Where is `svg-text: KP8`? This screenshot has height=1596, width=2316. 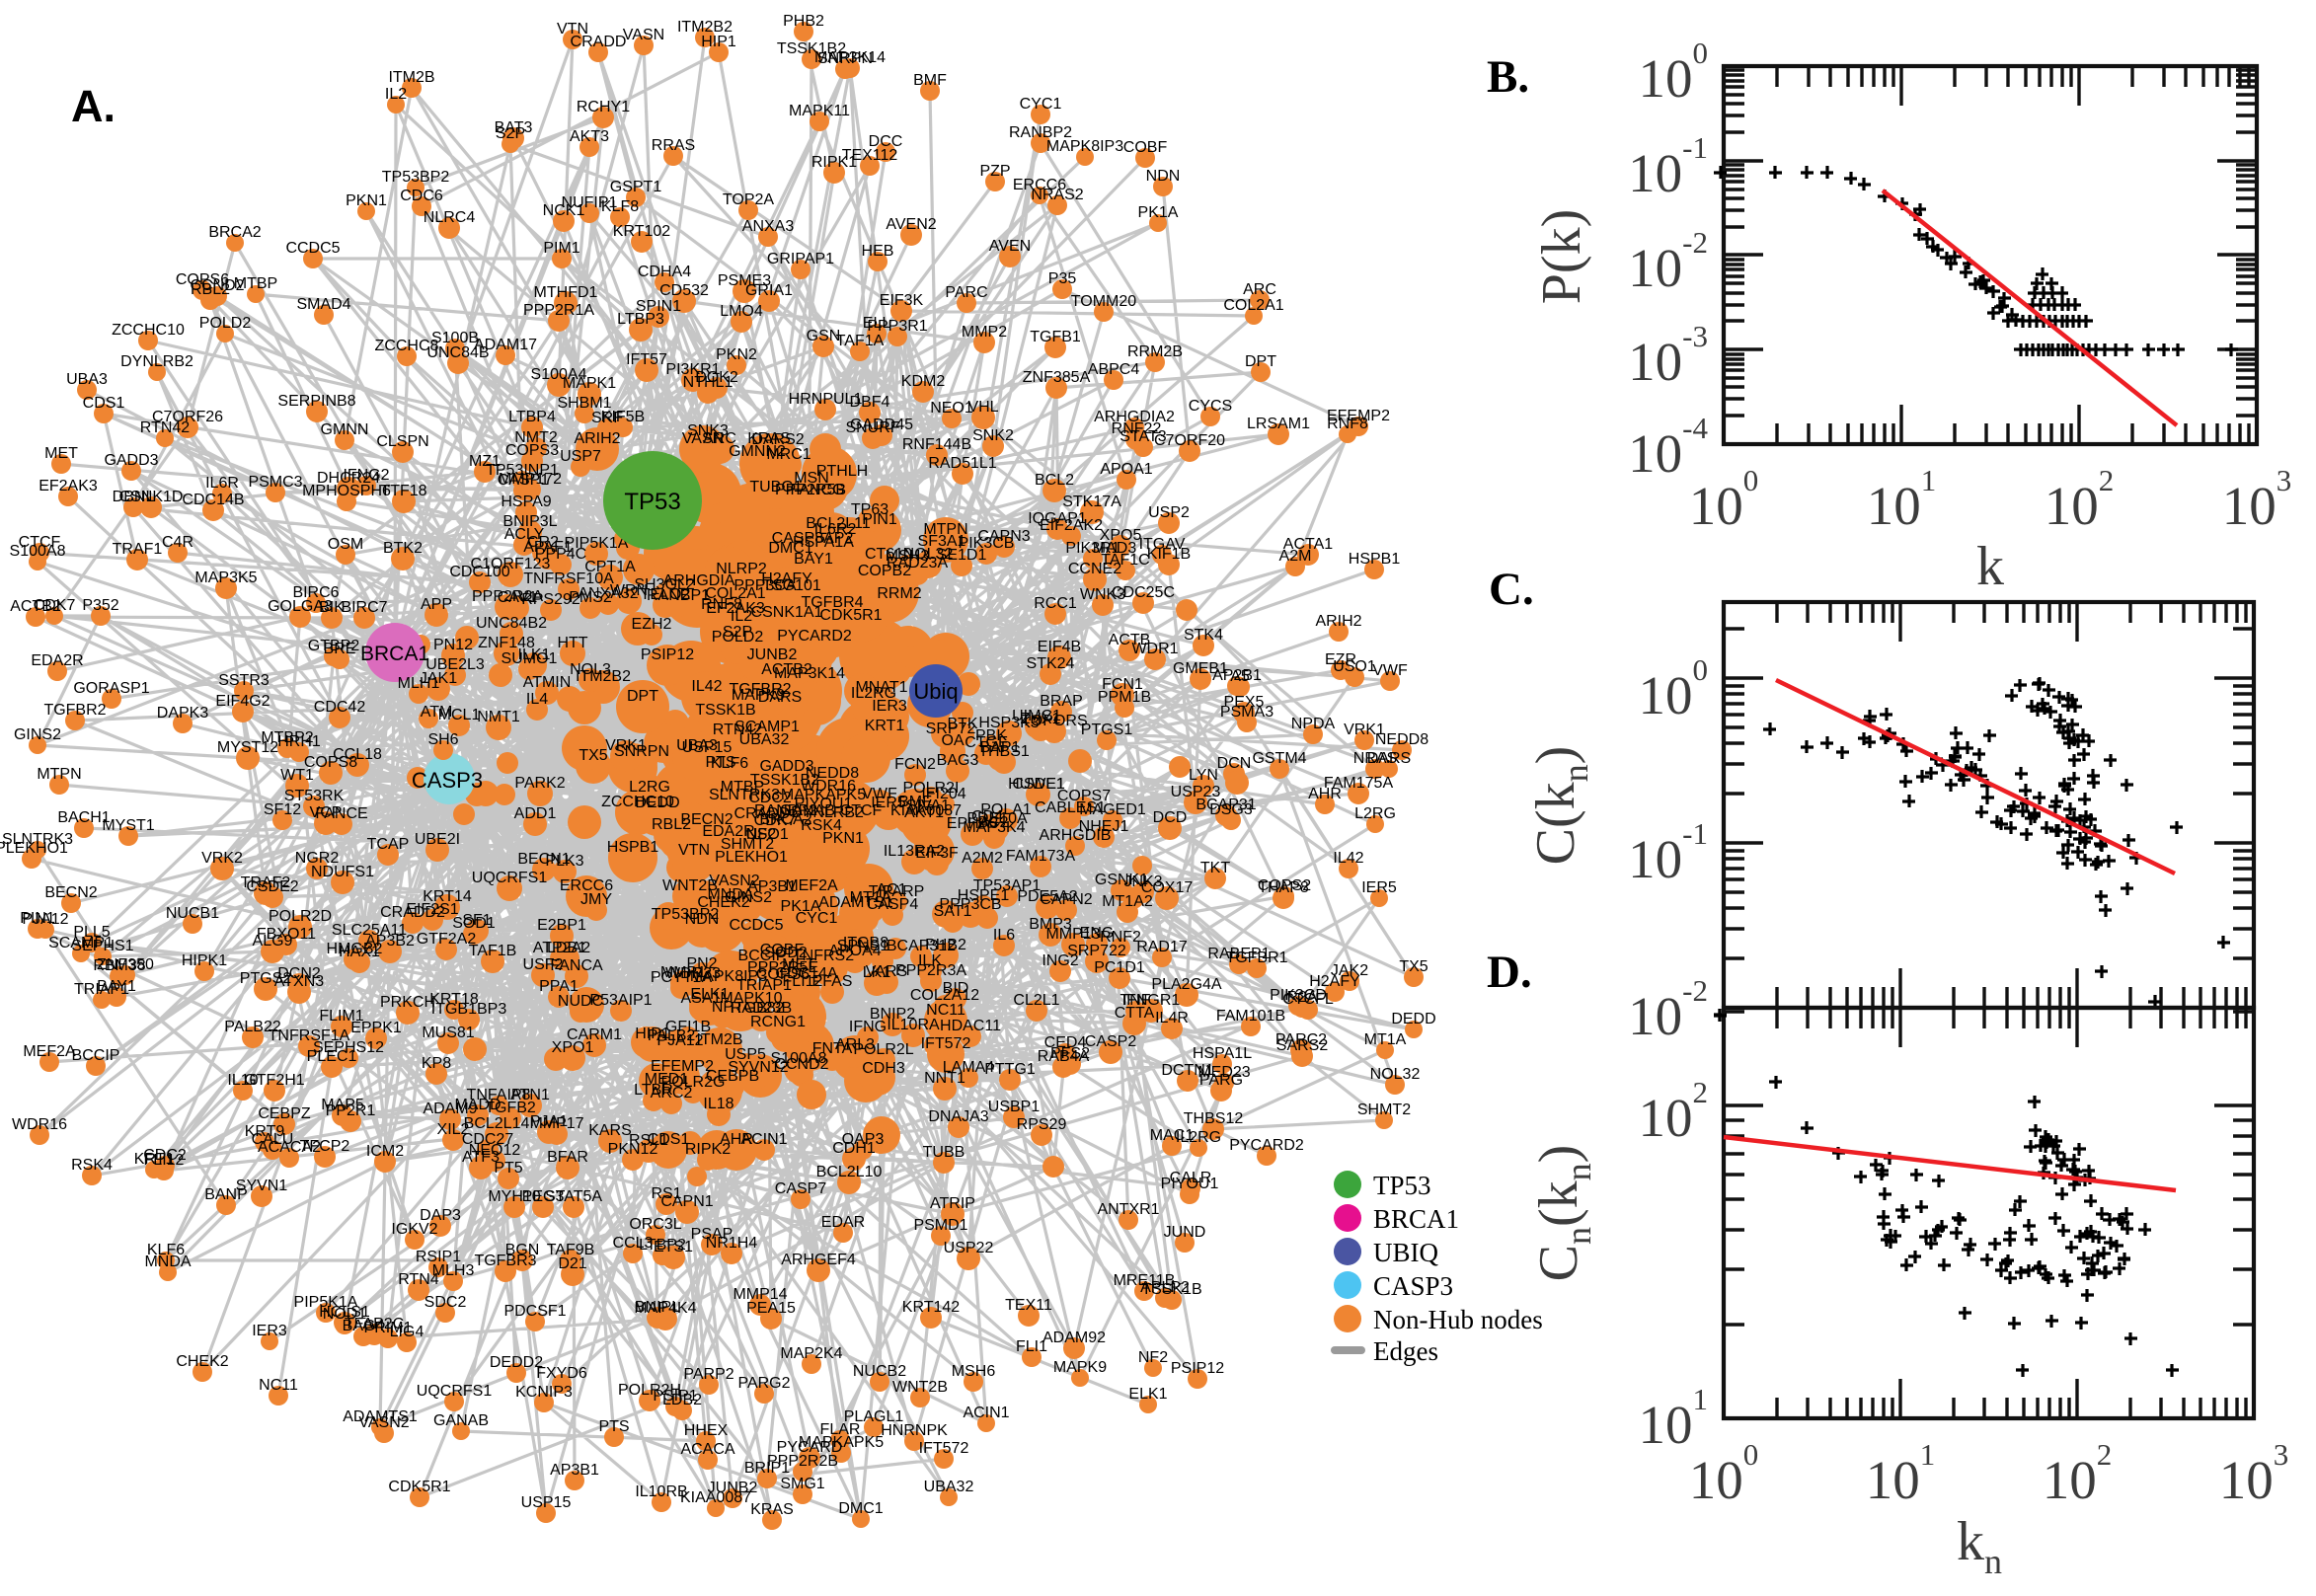
svg-text: KP8 is located at coordinates (436, 1063).